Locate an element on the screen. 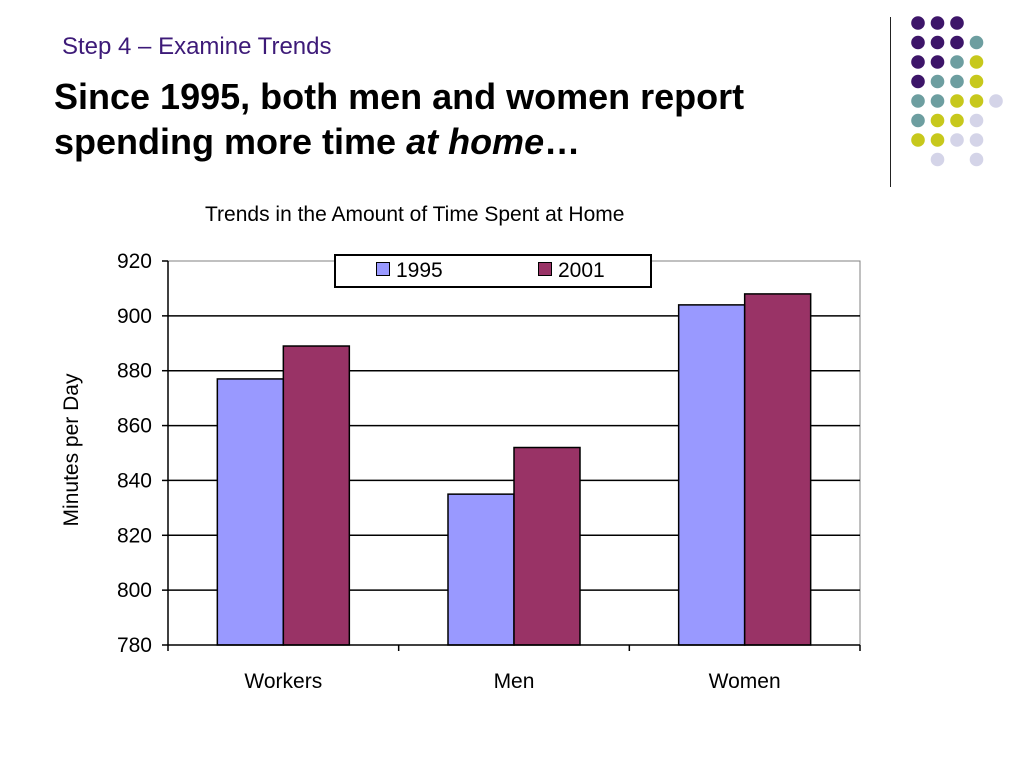  x-tick-label: Women is located at coordinates (745, 681).